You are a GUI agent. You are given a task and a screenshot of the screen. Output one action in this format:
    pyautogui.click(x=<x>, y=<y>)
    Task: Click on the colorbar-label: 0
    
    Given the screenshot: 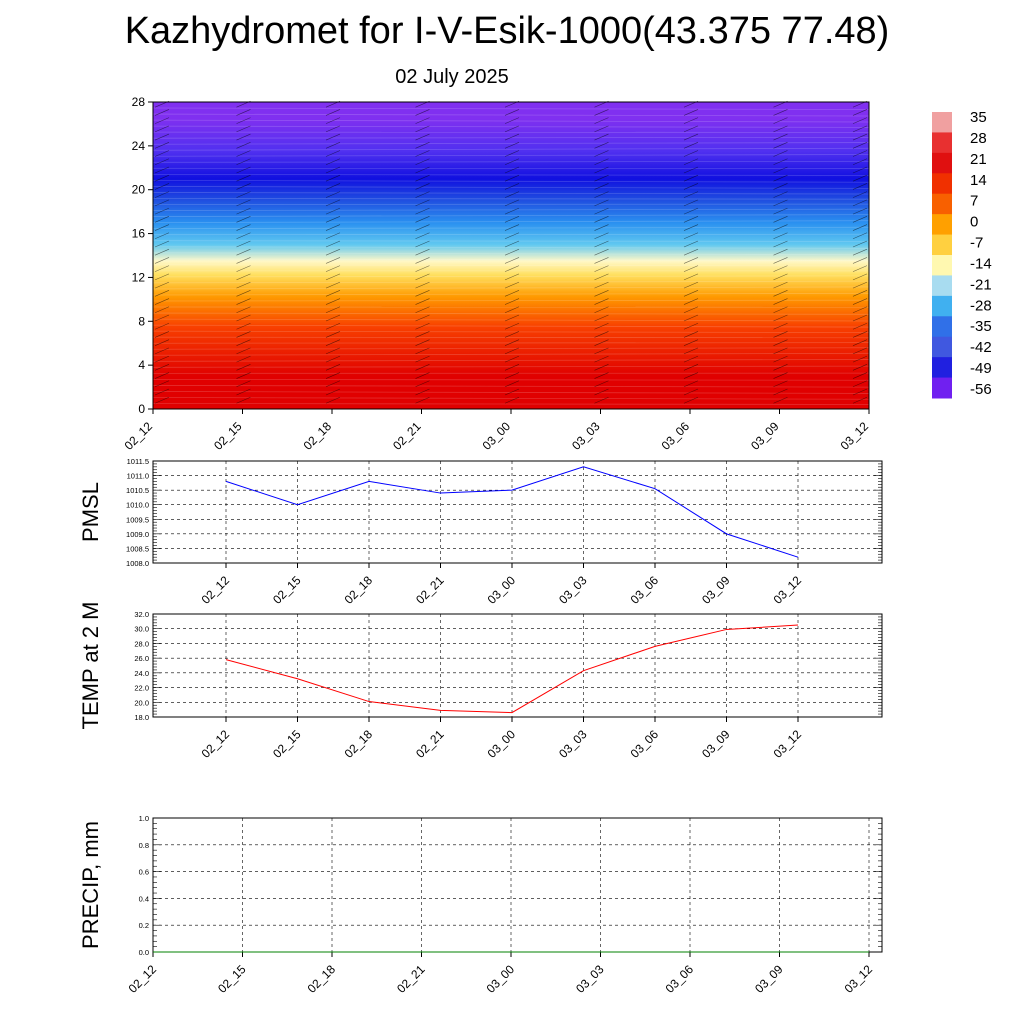 What is the action you would take?
    pyautogui.click(x=974, y=222)
    